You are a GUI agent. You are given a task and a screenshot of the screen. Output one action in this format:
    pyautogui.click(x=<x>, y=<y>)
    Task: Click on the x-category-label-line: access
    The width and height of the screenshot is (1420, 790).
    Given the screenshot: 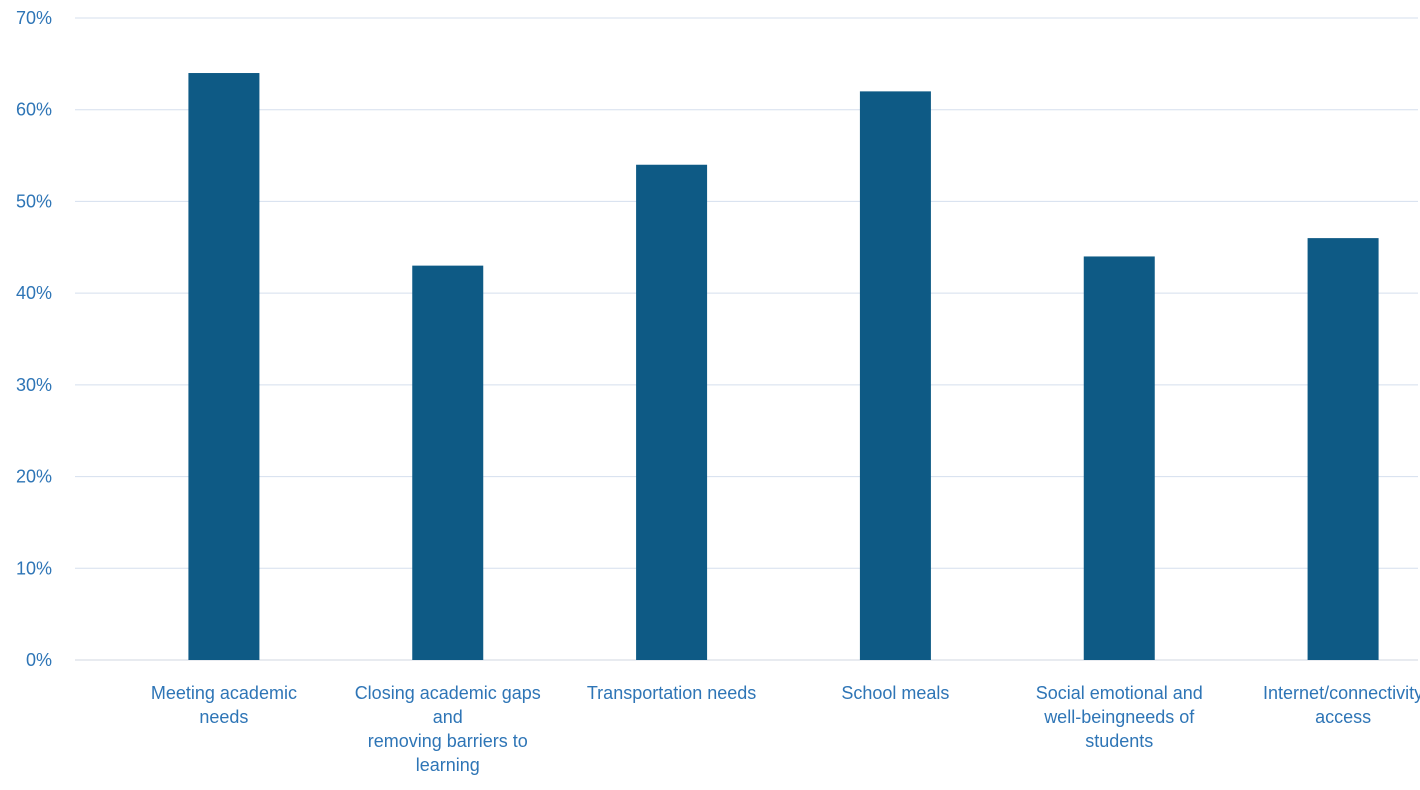 What is the action you would take?
    pyautogui.click(x=1343, y=717)
    